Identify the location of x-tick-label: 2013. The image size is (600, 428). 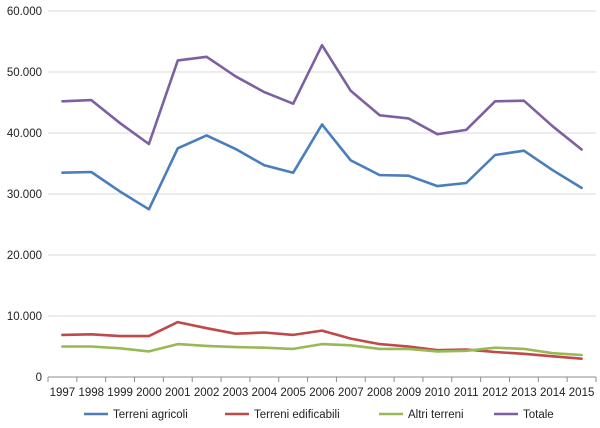
(524, 393).